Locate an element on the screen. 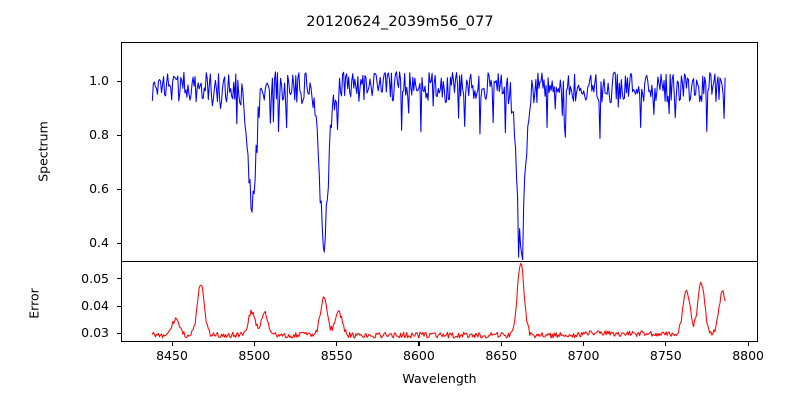 Image resolution: width=800 pixels, height=400 pixels. wavelength-xtick-label: 8500 is located at coordinates (254, 355).